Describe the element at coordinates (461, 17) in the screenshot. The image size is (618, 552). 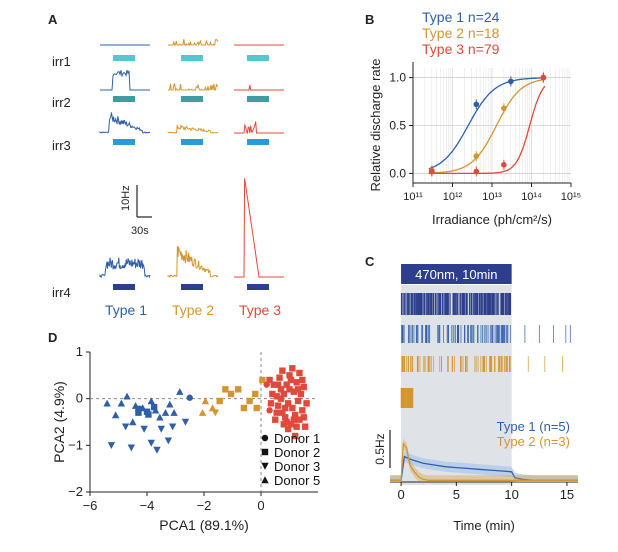
I see `legend-entry-1: Type 1 n=24` at that location.